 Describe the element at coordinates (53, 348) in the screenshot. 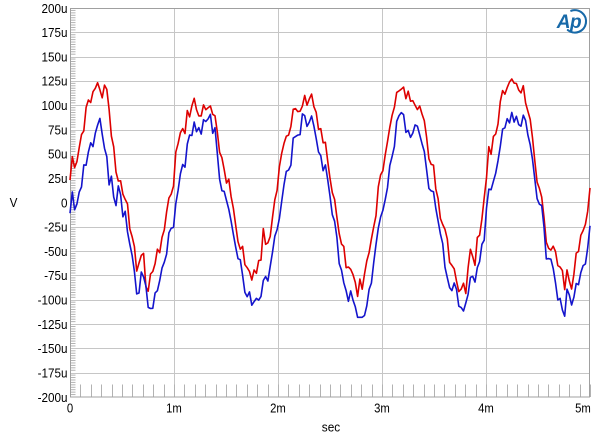

I see `svg-text: -150u` at that location.